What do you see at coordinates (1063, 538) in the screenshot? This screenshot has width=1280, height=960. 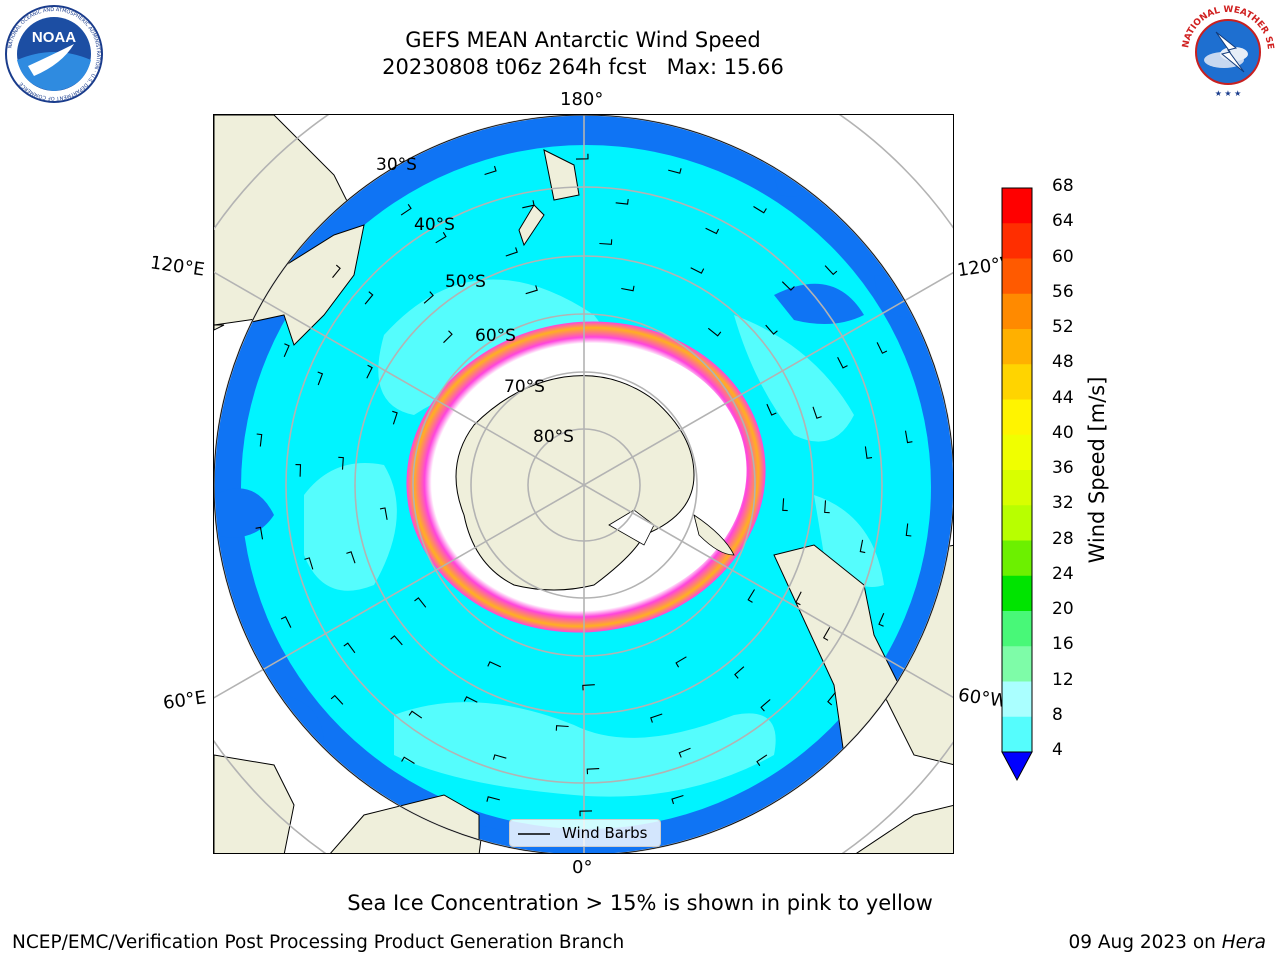 I see `colorbar-tick-label: 28` at bounding box center [1063, 538].